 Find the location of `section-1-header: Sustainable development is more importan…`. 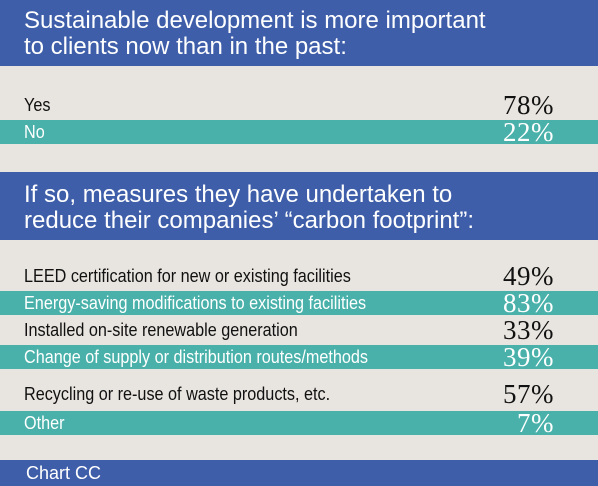

section-1-header: Sustainable development is more importan… is located at coordinates (299, 33).